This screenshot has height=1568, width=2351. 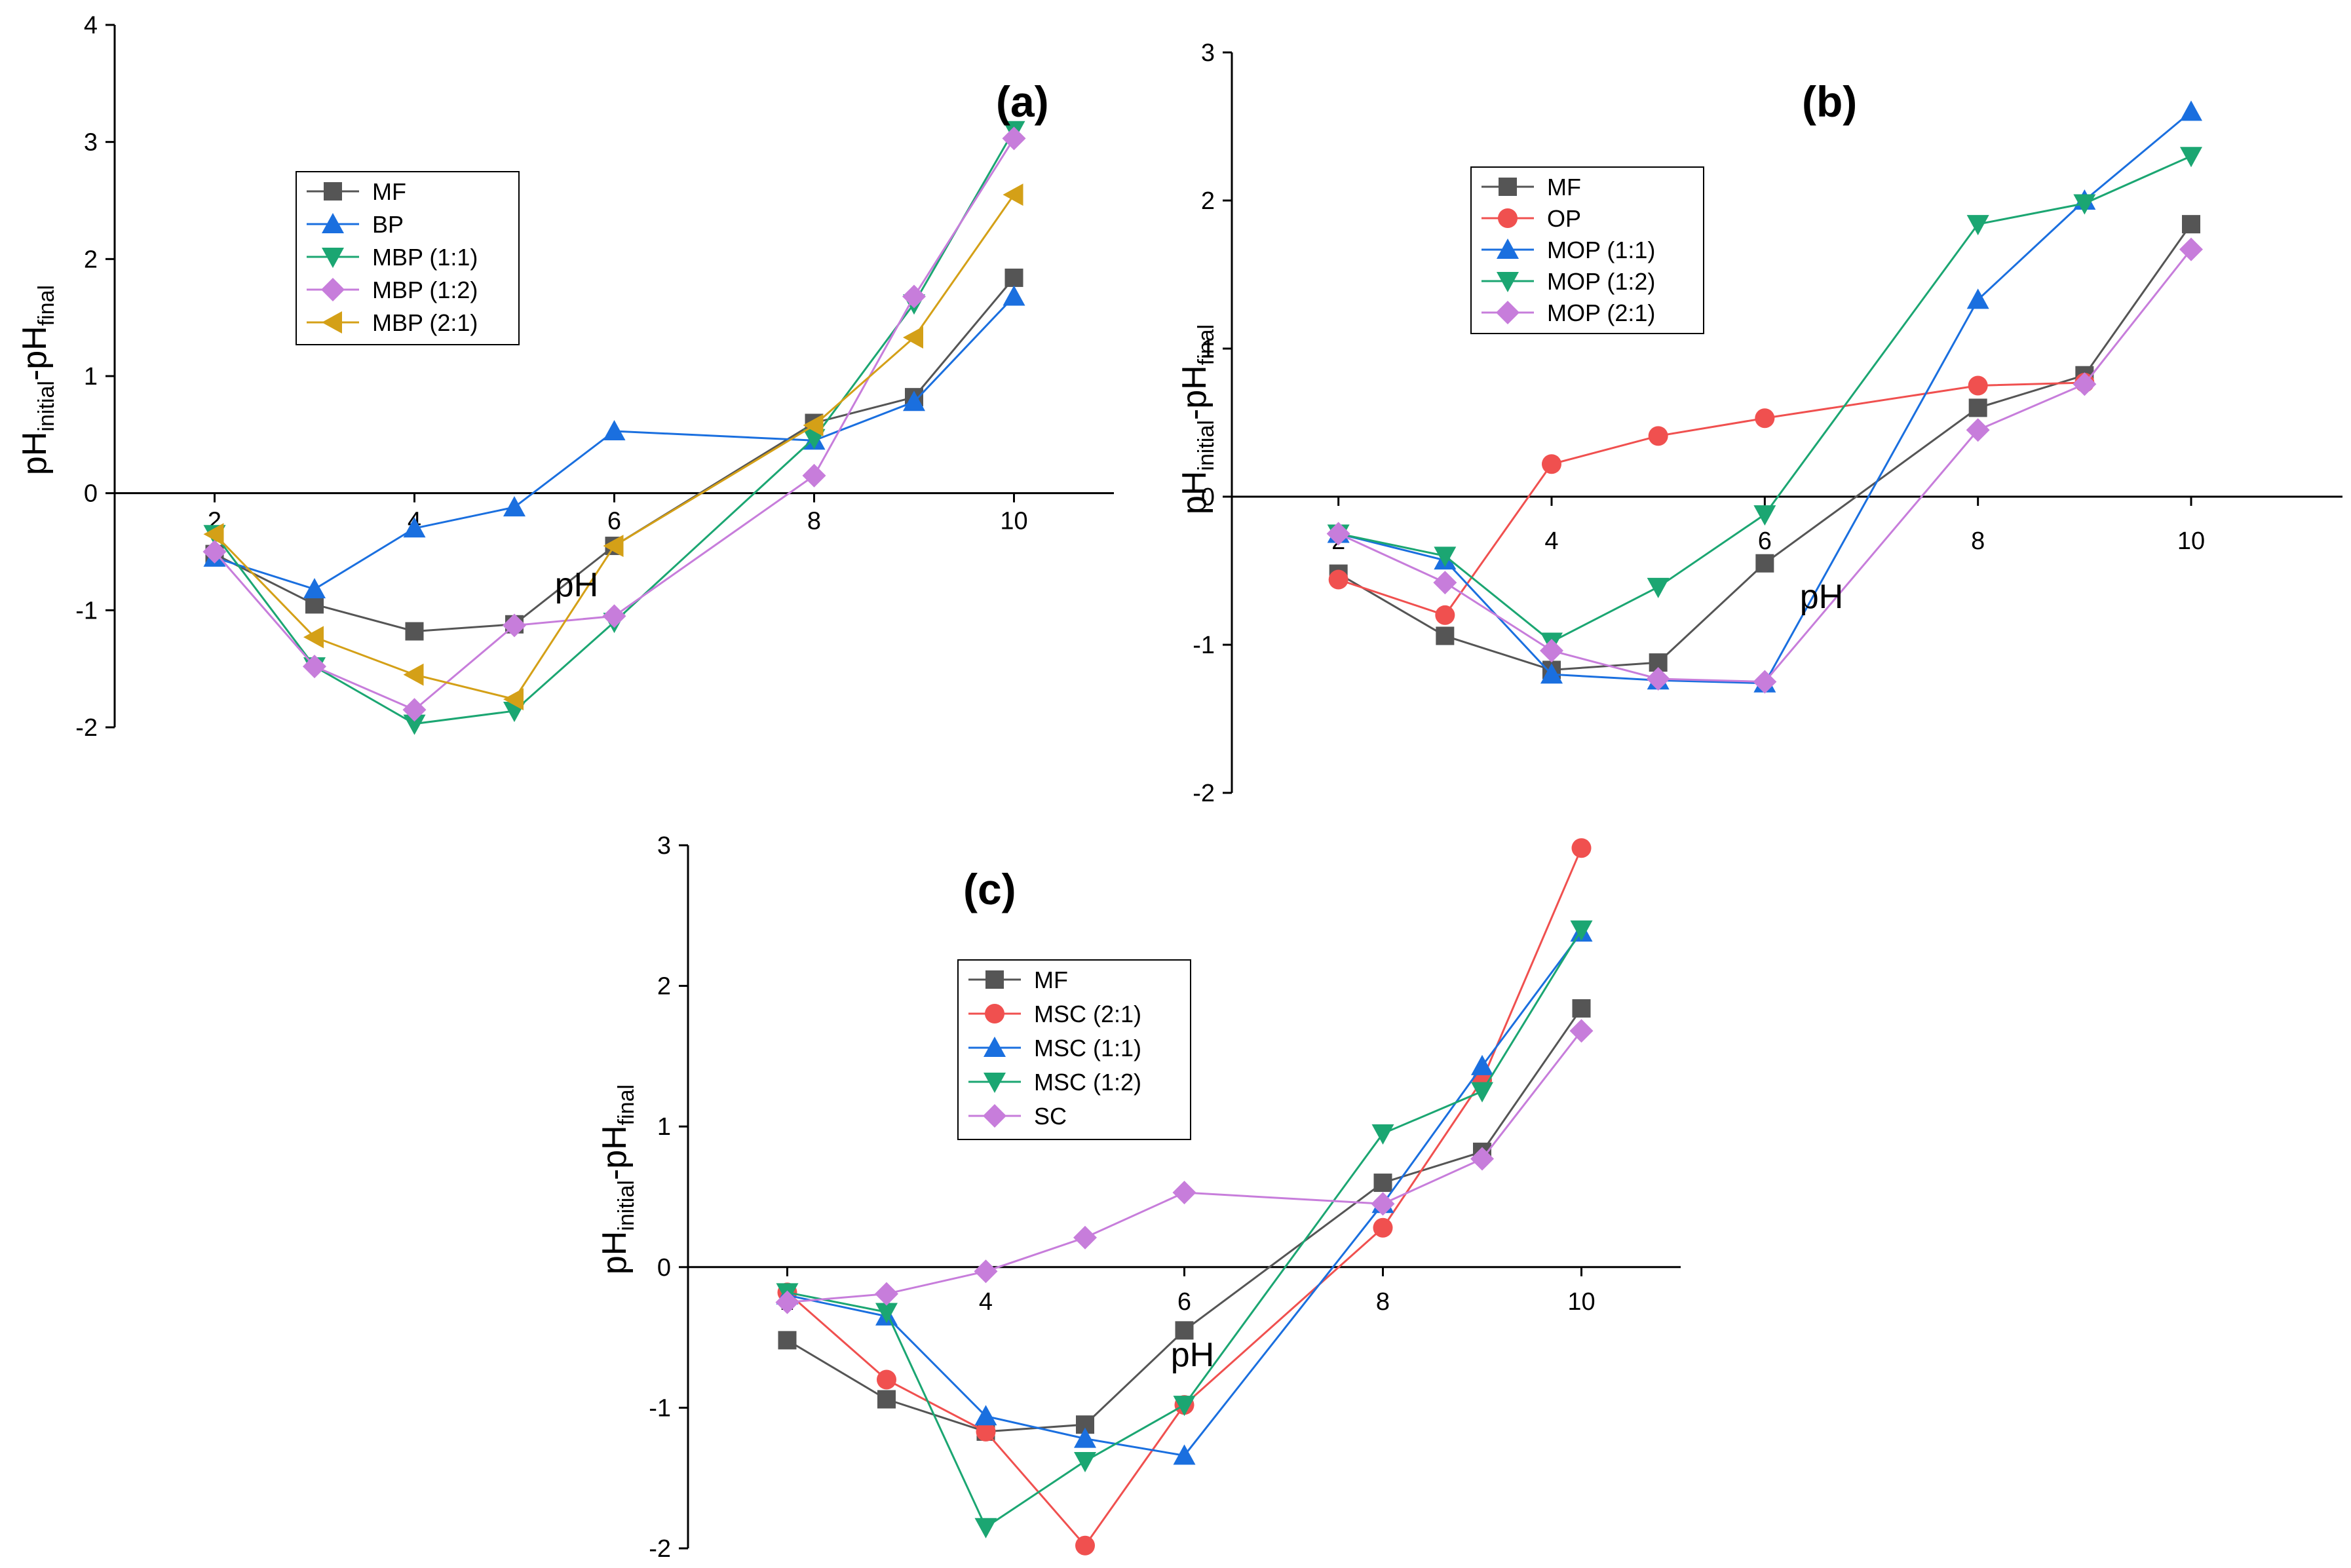 I want to click on c-msc-1-1-line, so click(x=1184, y=1195).